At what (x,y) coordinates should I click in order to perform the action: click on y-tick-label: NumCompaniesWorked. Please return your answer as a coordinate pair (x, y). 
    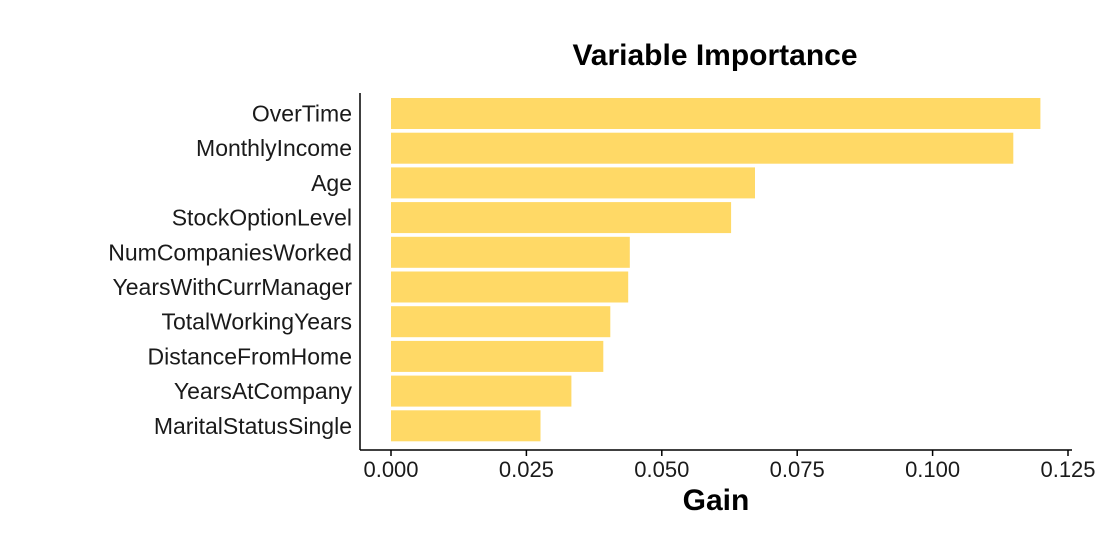
    Looking at the image, I should click on (230, 252).